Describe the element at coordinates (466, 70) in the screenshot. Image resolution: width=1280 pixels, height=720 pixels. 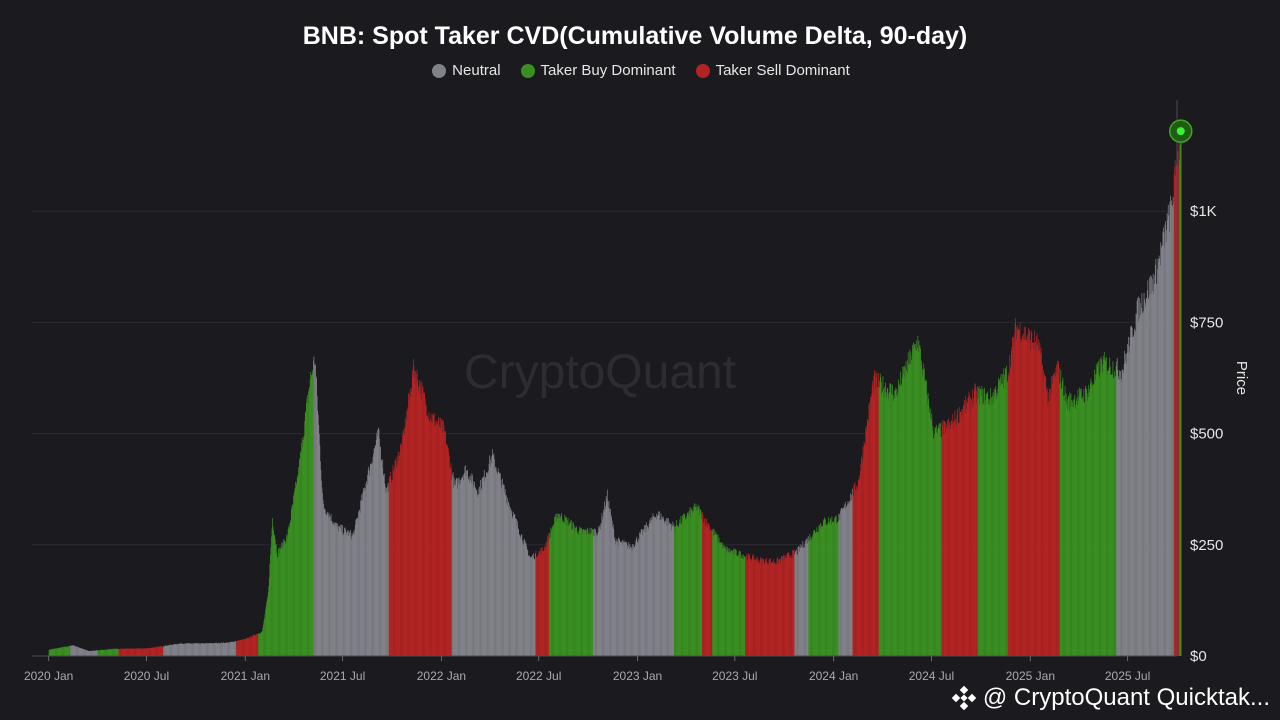
I see `legend-item-neutral: Neutral` at that location.